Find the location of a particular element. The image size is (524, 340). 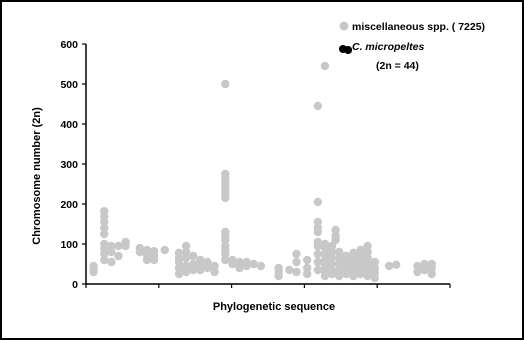

x-axis is located at coordinates (268, 285).